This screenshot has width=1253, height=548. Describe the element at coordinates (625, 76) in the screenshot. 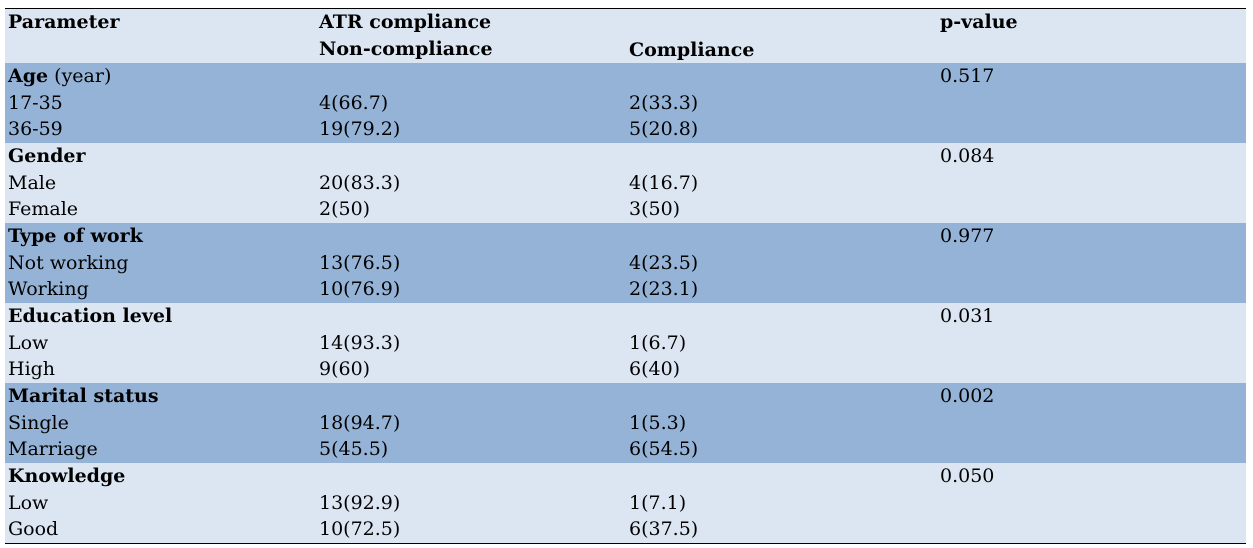

I see `group-title-row: Age (year) 0.517` at that location.